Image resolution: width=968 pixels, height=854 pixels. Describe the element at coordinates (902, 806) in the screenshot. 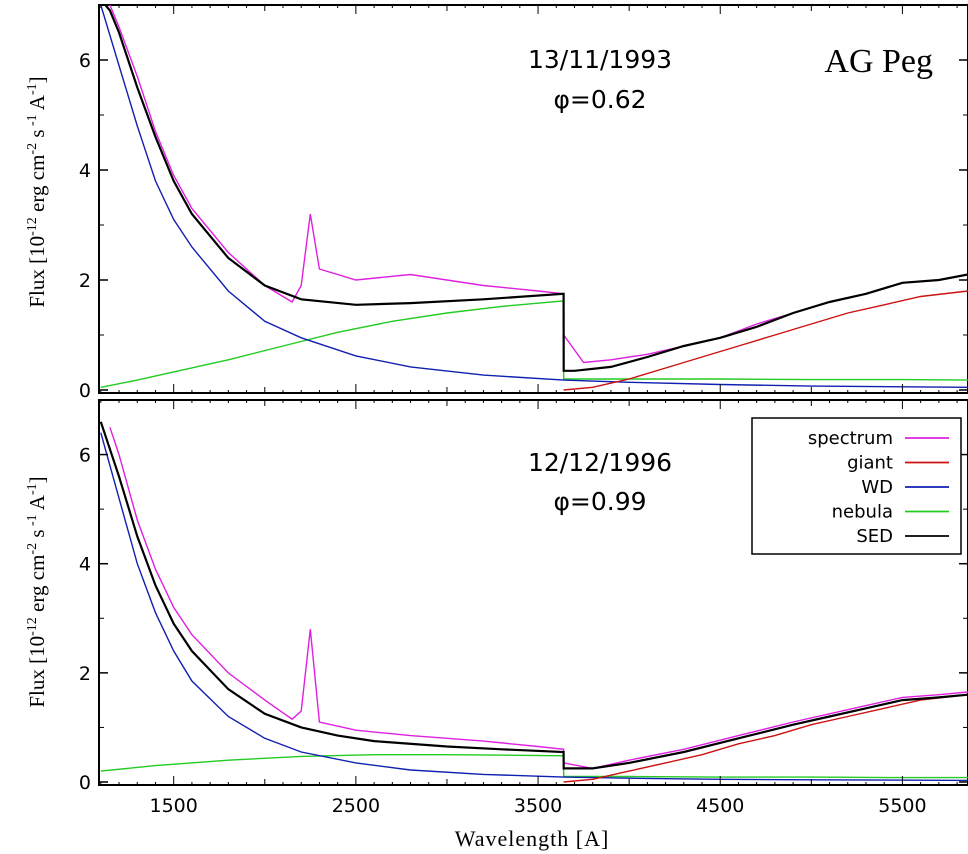

I see `x-tick-label: 5500` at that location.